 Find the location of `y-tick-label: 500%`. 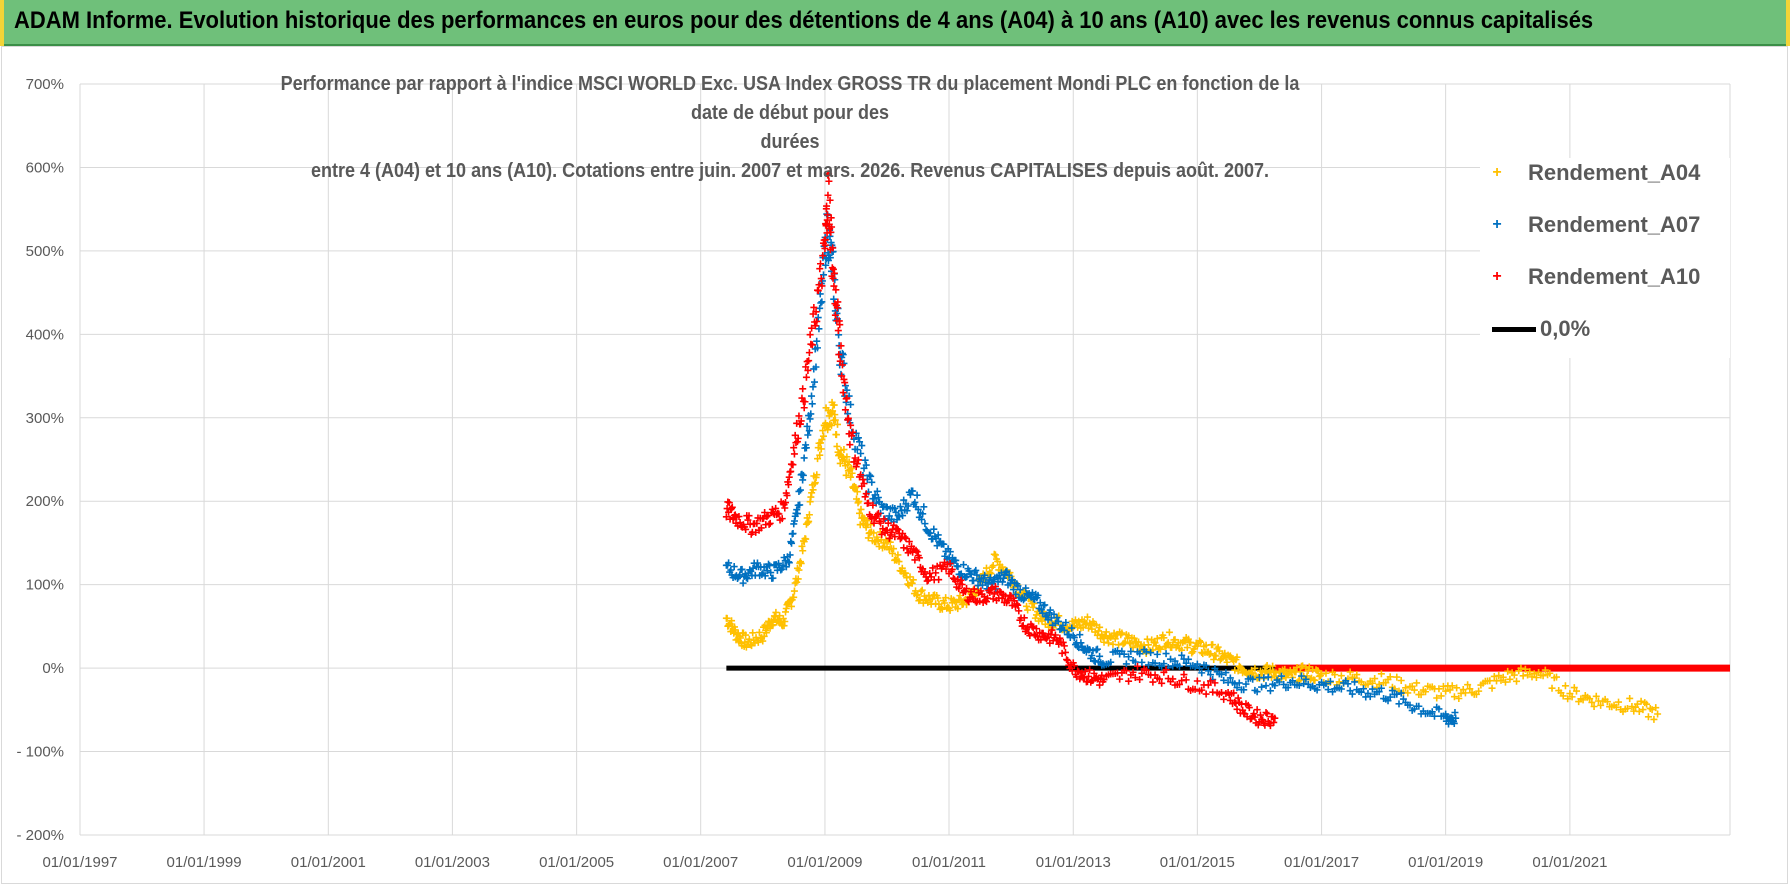

y-tick-label: 500% is located at coordinates (45, 251).